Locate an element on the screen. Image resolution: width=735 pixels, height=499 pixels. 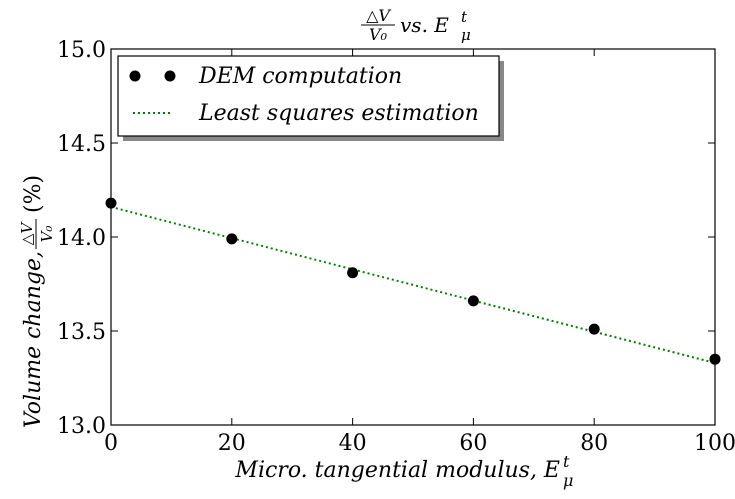
x-axis-title-sup: t is located at coordinates (566, 461).